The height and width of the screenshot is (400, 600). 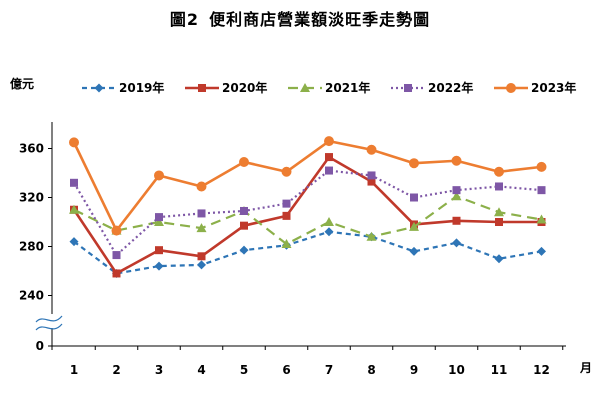 I want to click on data-point-2023年-6, so click(x=286, y=171).